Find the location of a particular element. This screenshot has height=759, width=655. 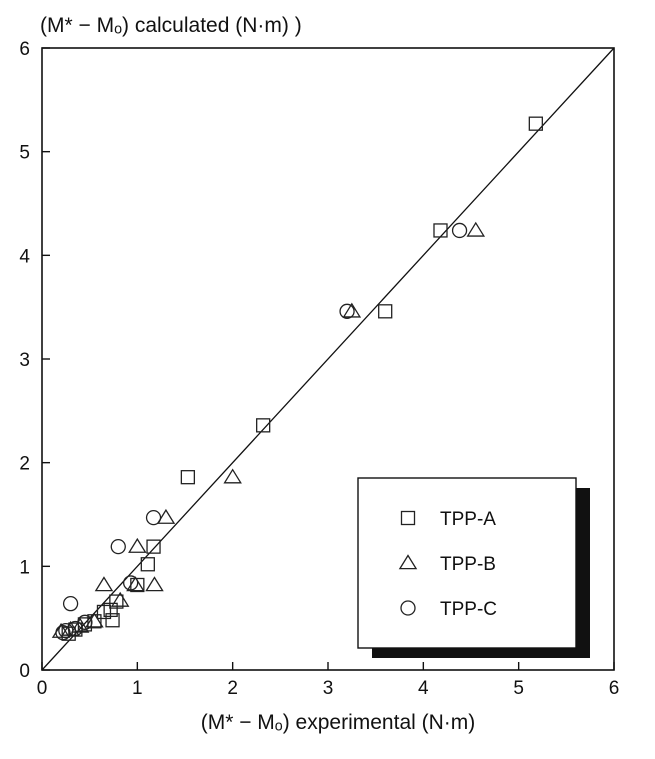

y-tick-label: 2 is located at coordinates (24, 464).